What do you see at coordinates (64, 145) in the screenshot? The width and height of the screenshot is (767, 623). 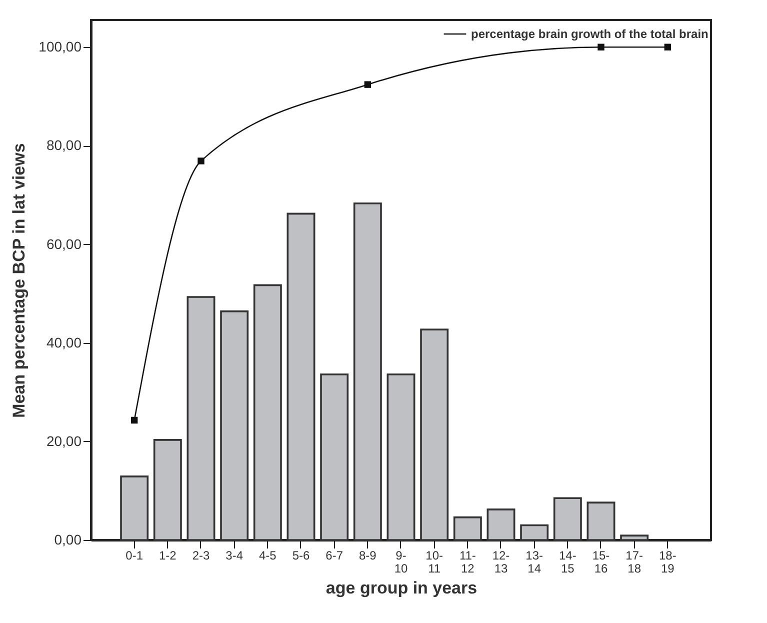 I see `y-tick-label: 80,00` at bounding box center [64, 145].